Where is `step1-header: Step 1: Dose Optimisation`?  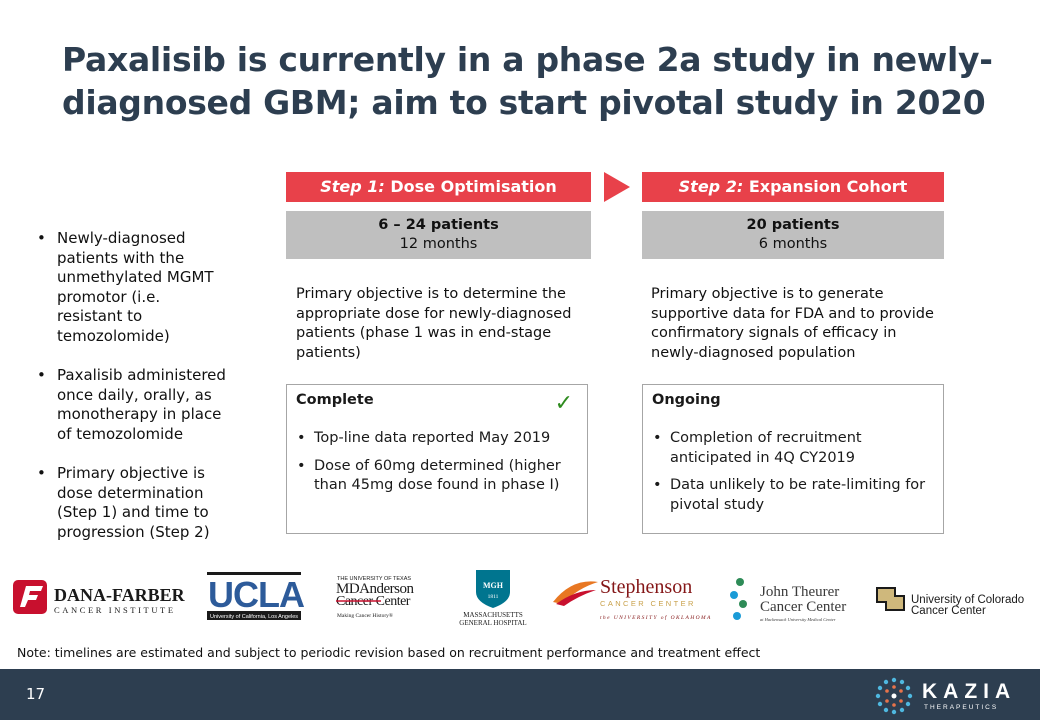
step1-header: Step 1: Dose Optimisation is located at coordinates (438, 187).